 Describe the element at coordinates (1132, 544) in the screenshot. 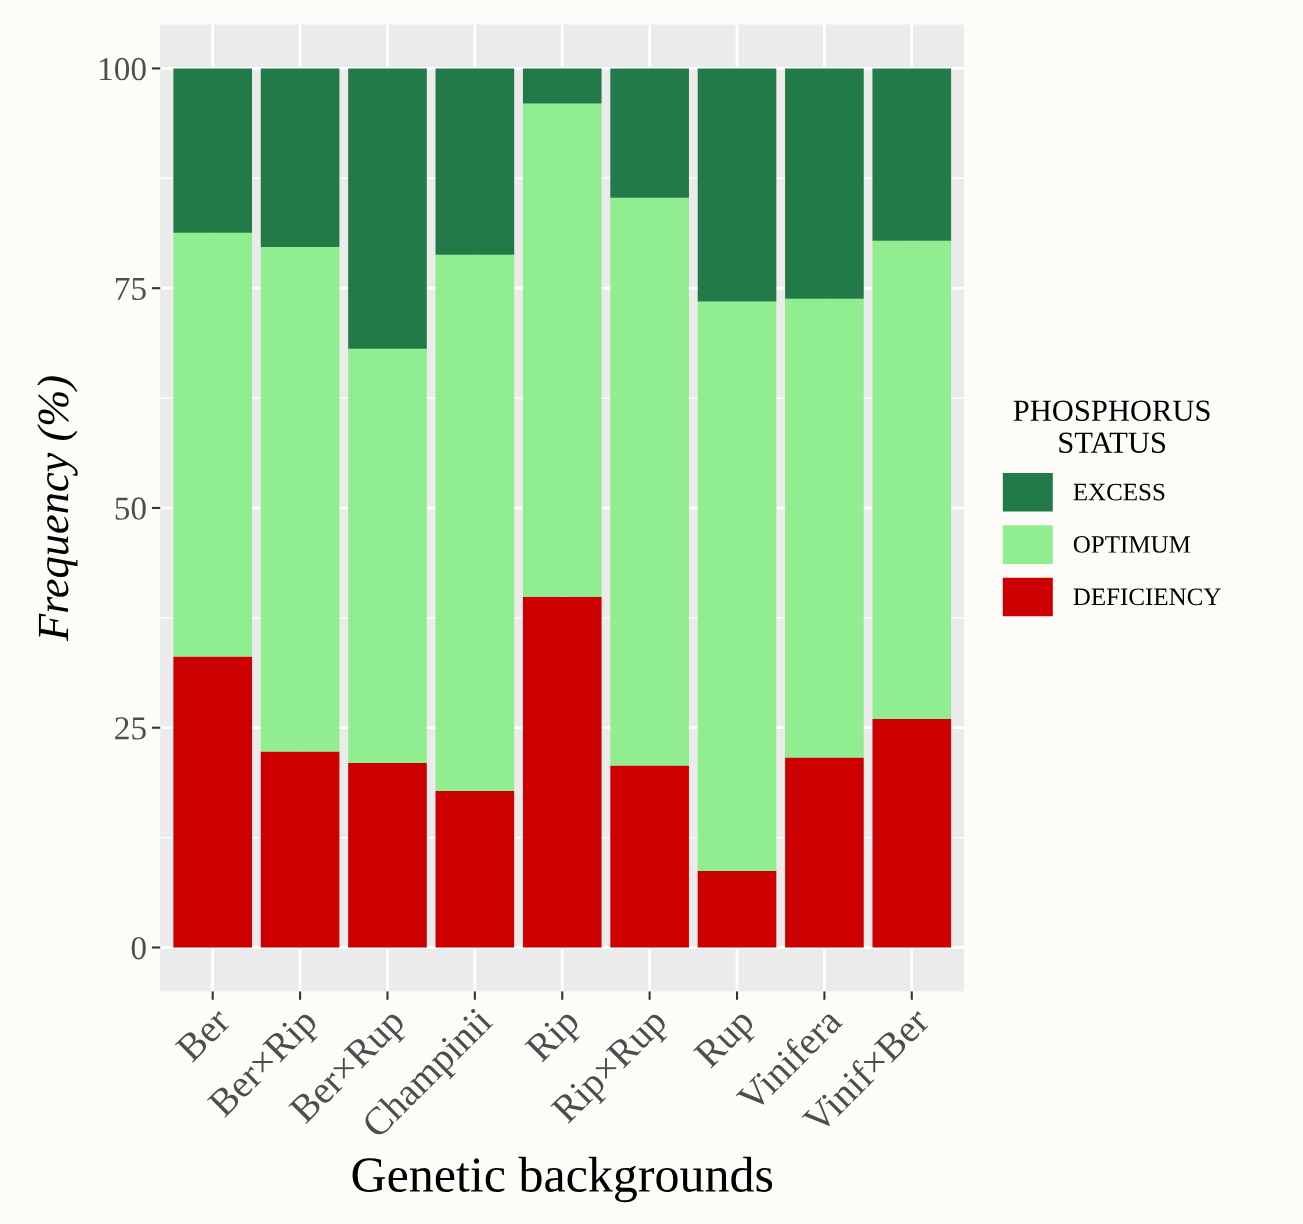

I see `legend-label: OPTIMUM` at that location.